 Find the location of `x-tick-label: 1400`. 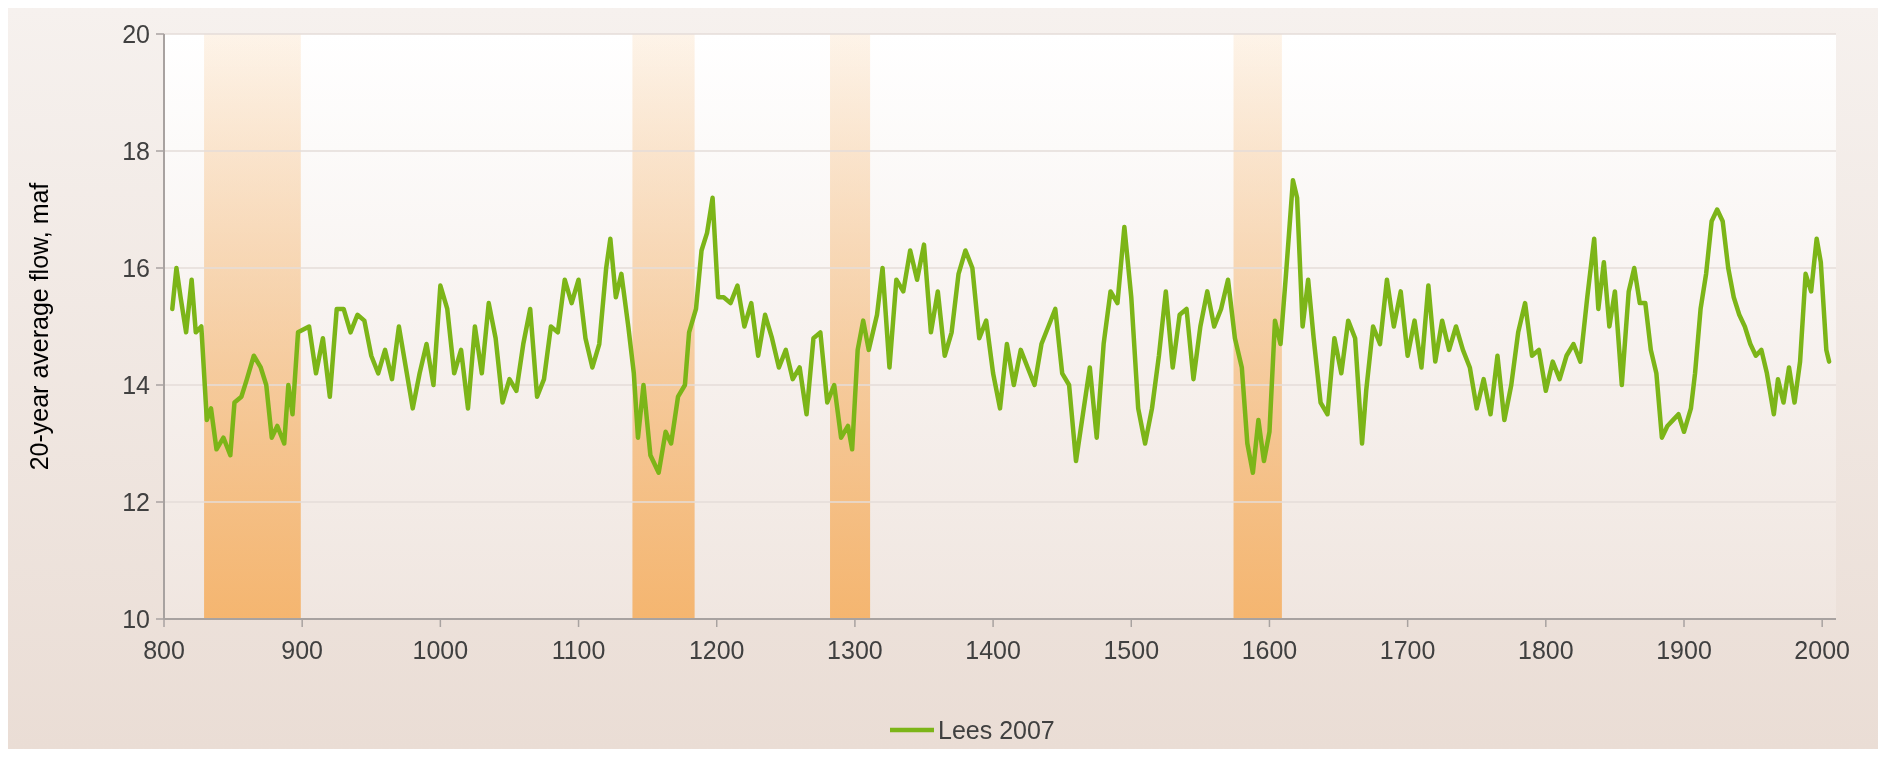

x-tick-label: 1400 is located at coordinates (993, 650).